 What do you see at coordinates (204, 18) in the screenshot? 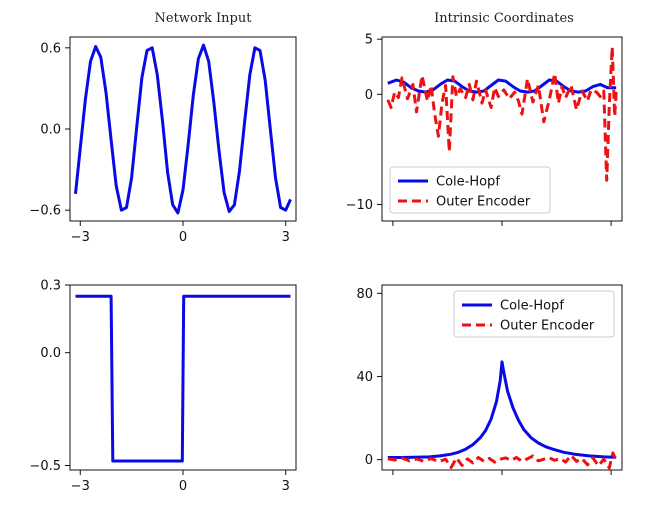
I see `column-title-network-input: Network Input` at bounding box center [204, 18].